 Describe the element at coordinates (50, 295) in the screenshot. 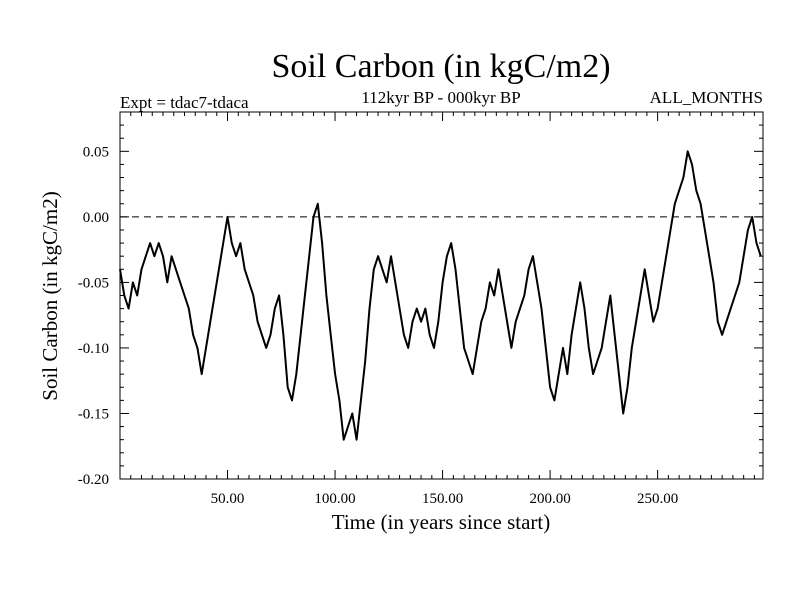

I see `y-axis-label: Soil Carbon (in kgC/m2)` at that location.